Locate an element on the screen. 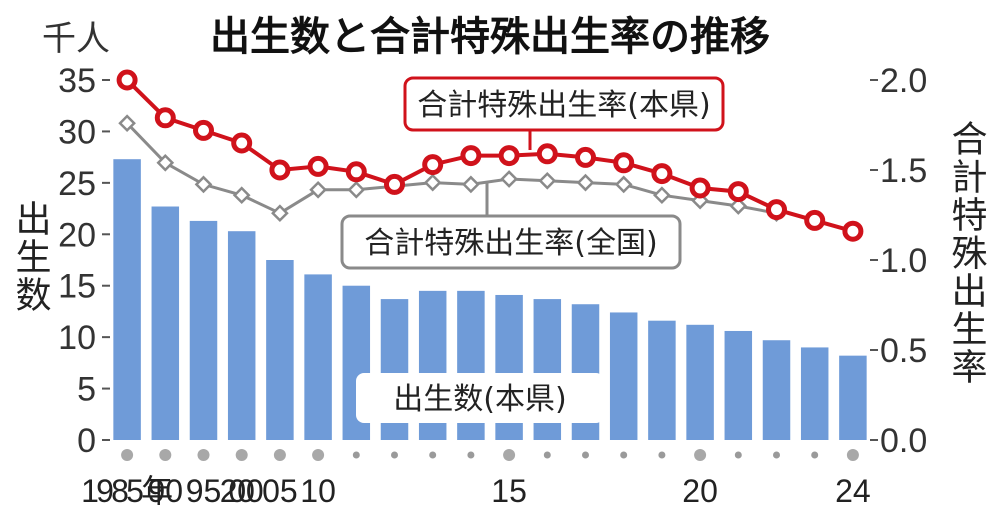 This screenshot has height=524, width=1000. right-axis-label: 合計特殊出生率 is located at coordinates (967, 253).